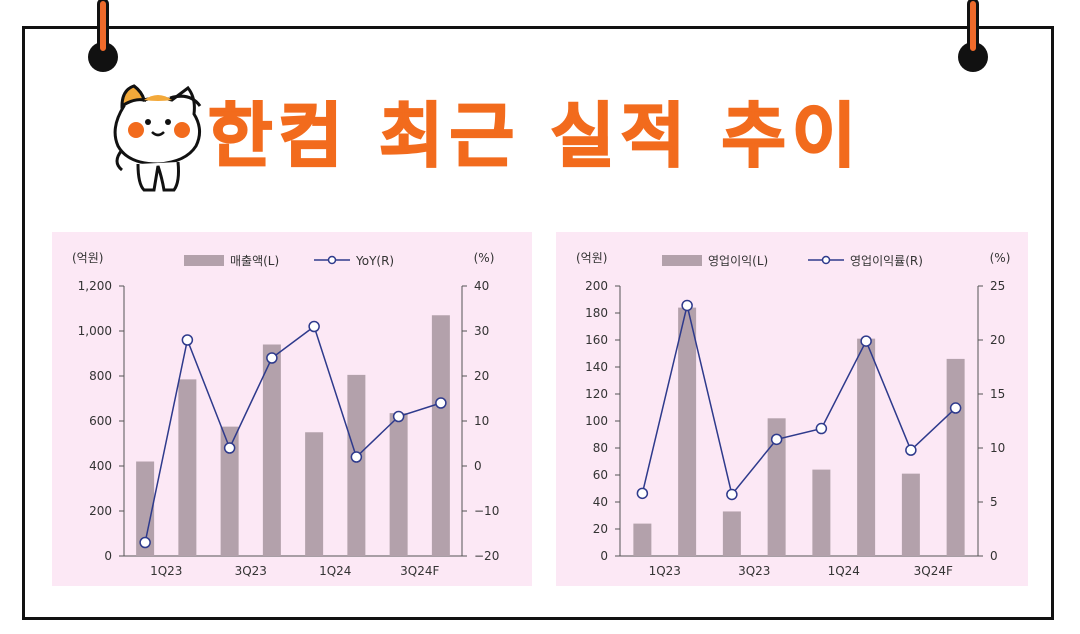  What do you see at coordinates (600, 529) in the screenshot?
I see `left-tick-label: 20` at bounding box center [600, 529].